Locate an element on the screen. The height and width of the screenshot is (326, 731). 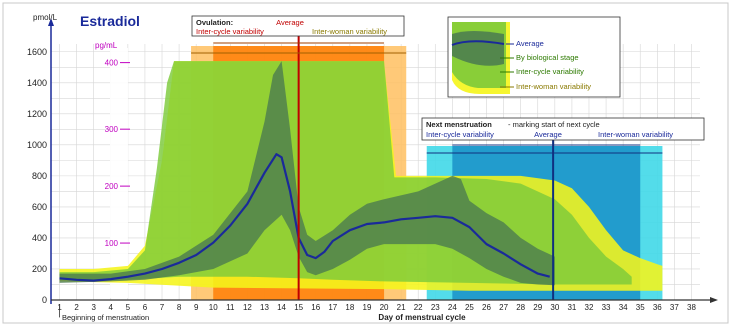
x-tick-label: 4 is located at coordinates (111, 307).